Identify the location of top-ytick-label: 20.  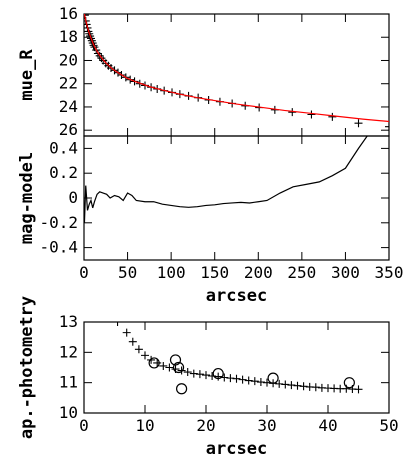
(68, 59).